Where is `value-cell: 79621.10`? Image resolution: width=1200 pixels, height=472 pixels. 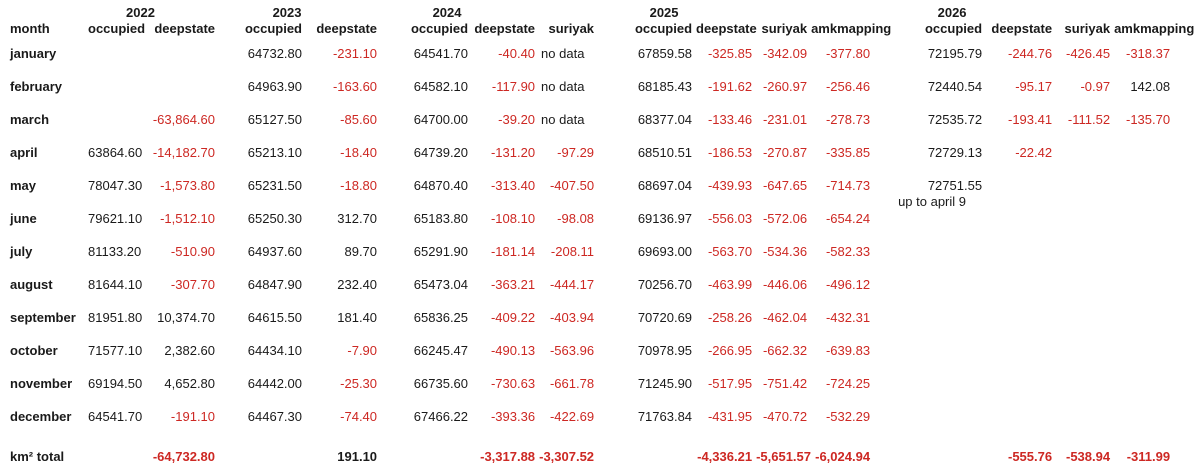
value-cell: 79621.10 is located at coordinates (115, 218).